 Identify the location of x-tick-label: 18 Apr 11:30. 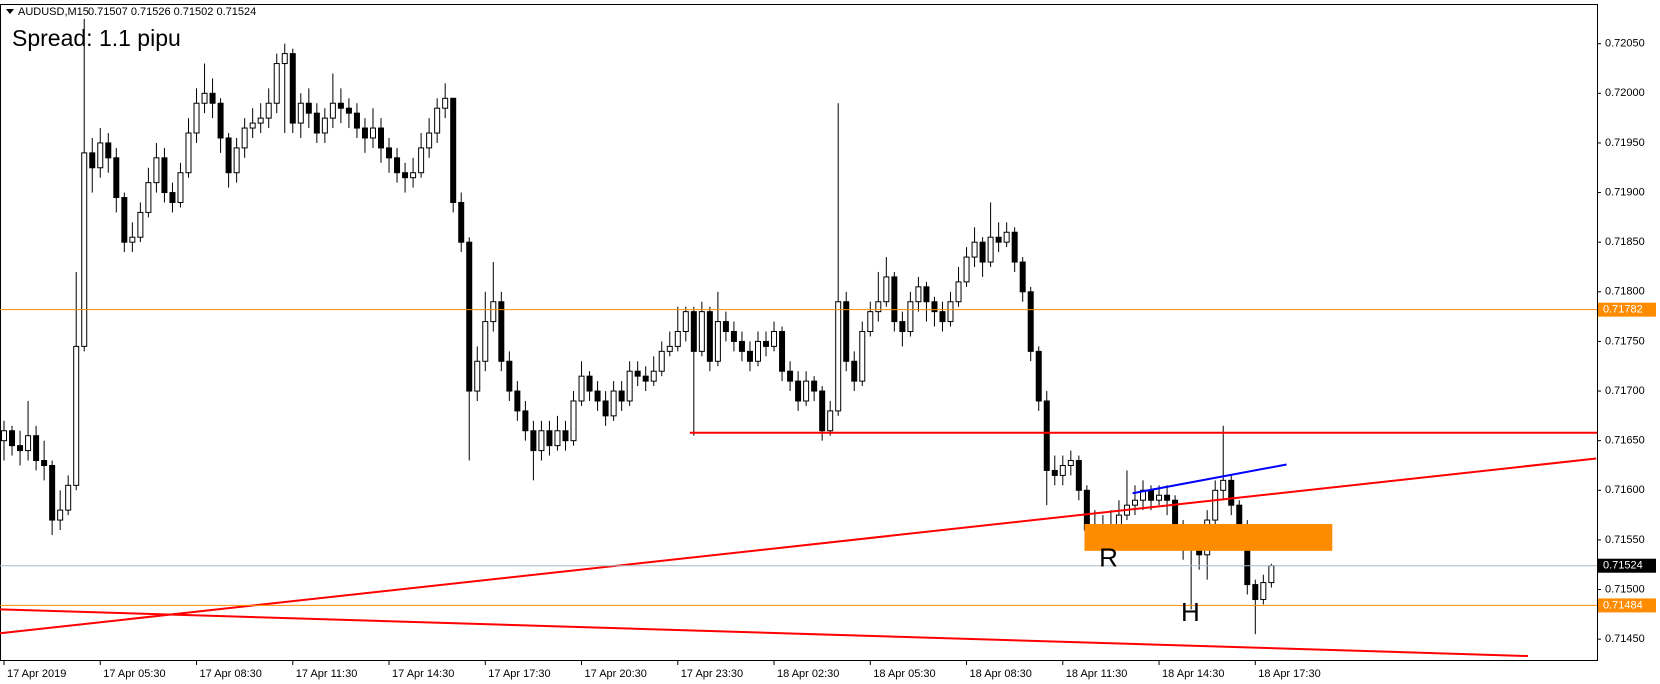
(1097, 674).